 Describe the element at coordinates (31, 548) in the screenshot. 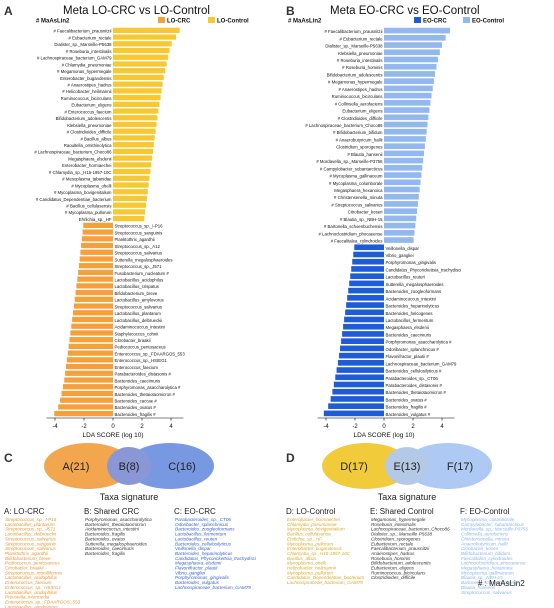

I see `group-item: Streptococcus_salivarius` at that location.